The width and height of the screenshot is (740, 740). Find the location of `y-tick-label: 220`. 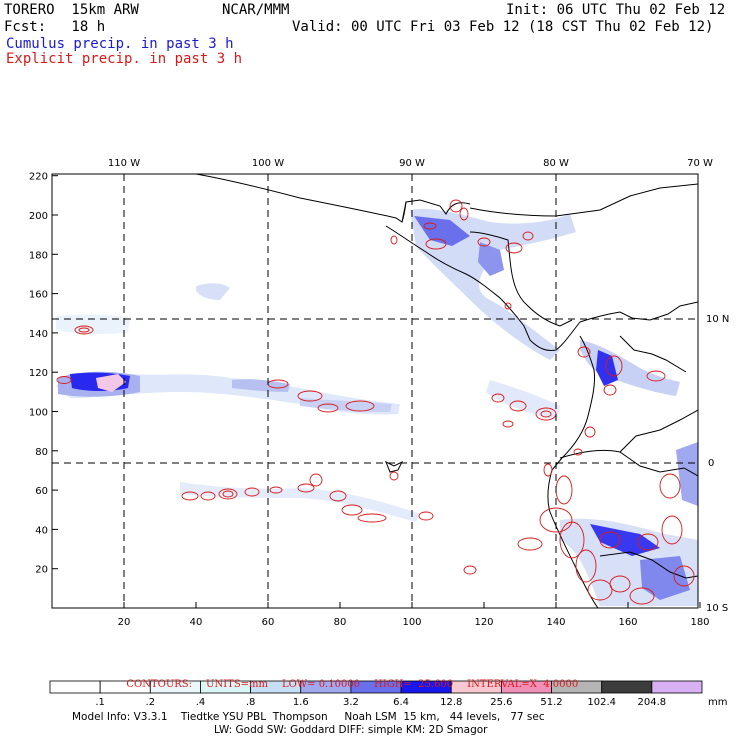

y-tick-label: 220 is located at coordinates (38, 177).